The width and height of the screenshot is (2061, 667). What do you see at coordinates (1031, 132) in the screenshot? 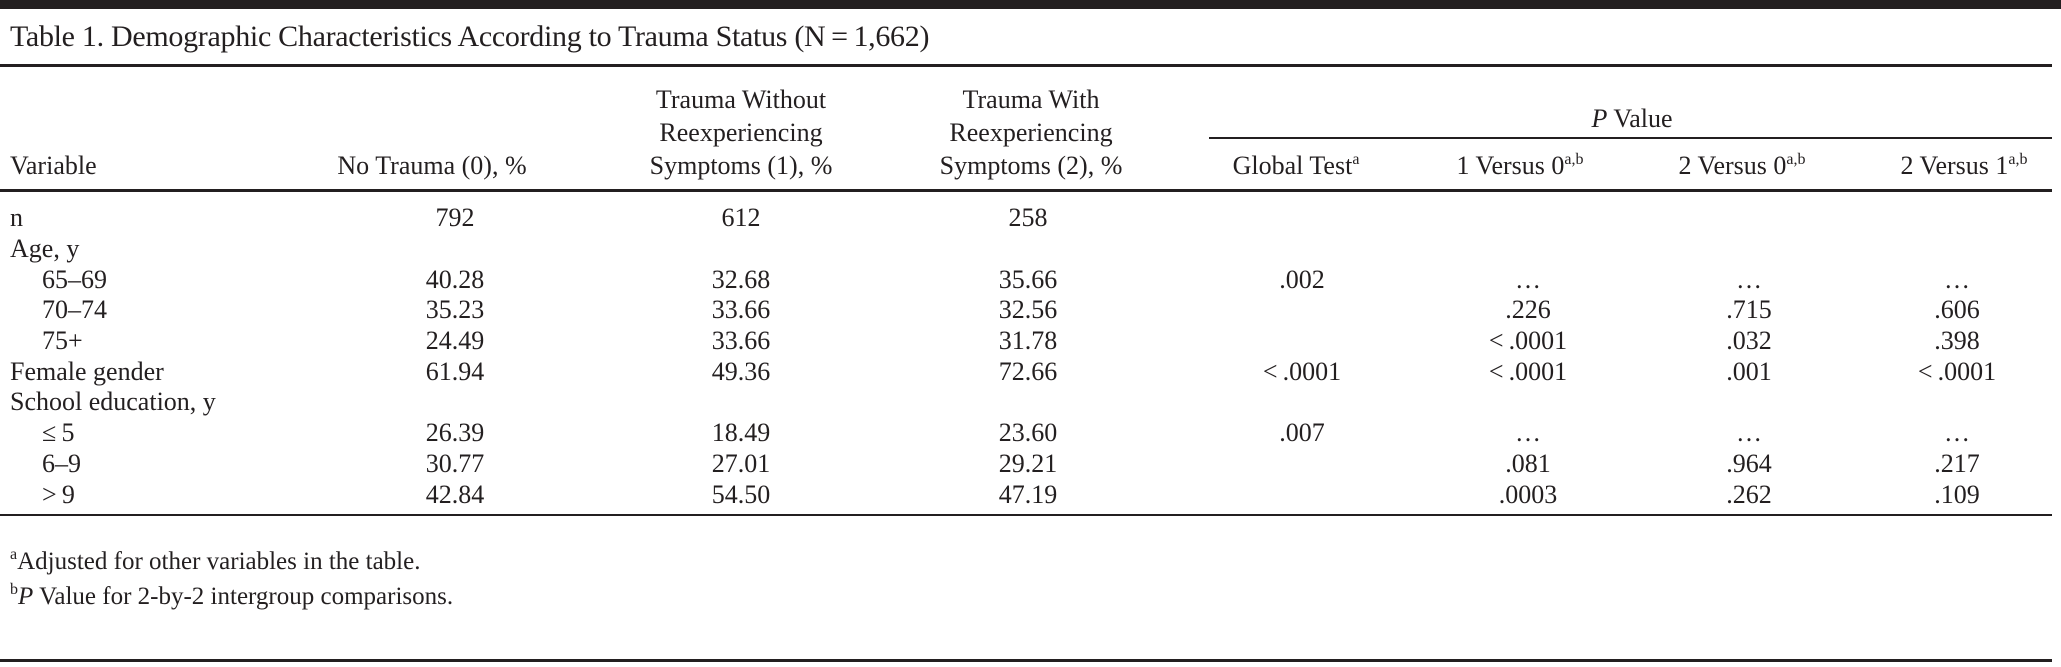
I see `header-trauma-with-2: Reexperiencing` at bounding box center [1031, 132].